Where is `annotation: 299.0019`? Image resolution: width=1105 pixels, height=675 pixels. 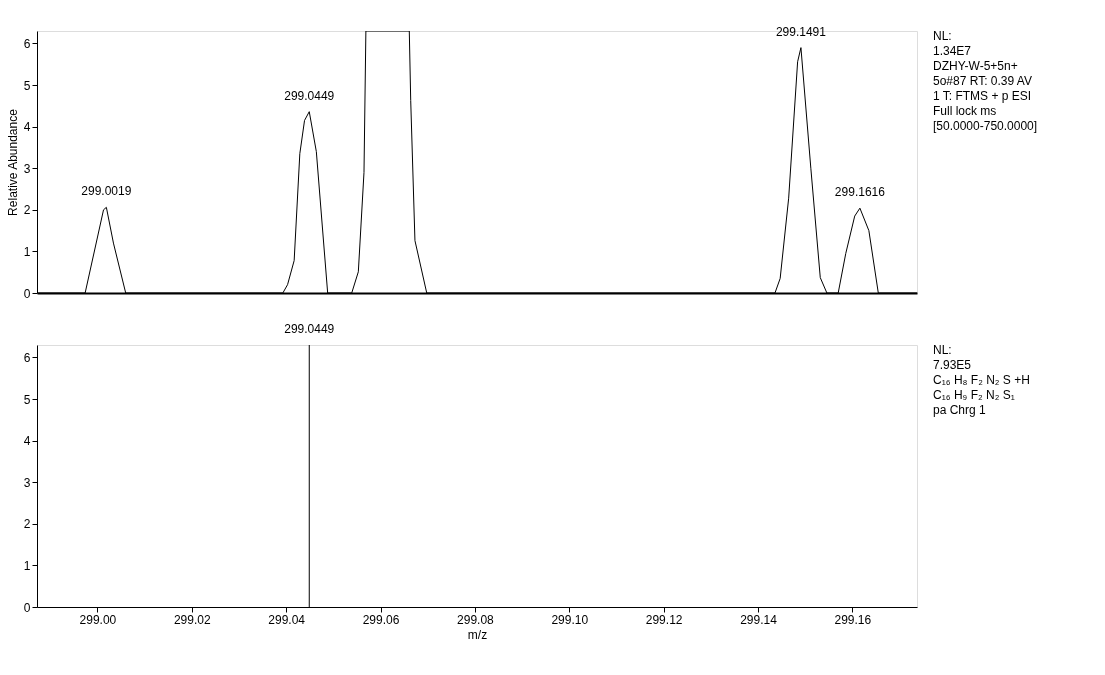
annotation: 299.0019 is located at coordinates (106, 191).